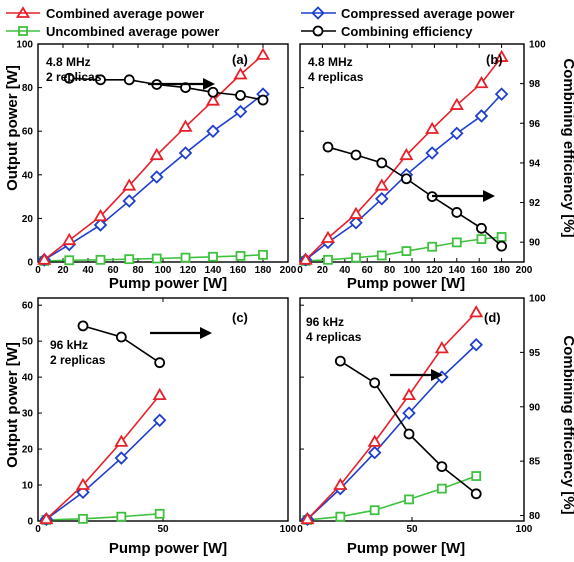 This screenshot has width=574, height=562. Describe the element at coordinates (345, 270) in the screenshot. I see `x-tick-label: 40` at that location.